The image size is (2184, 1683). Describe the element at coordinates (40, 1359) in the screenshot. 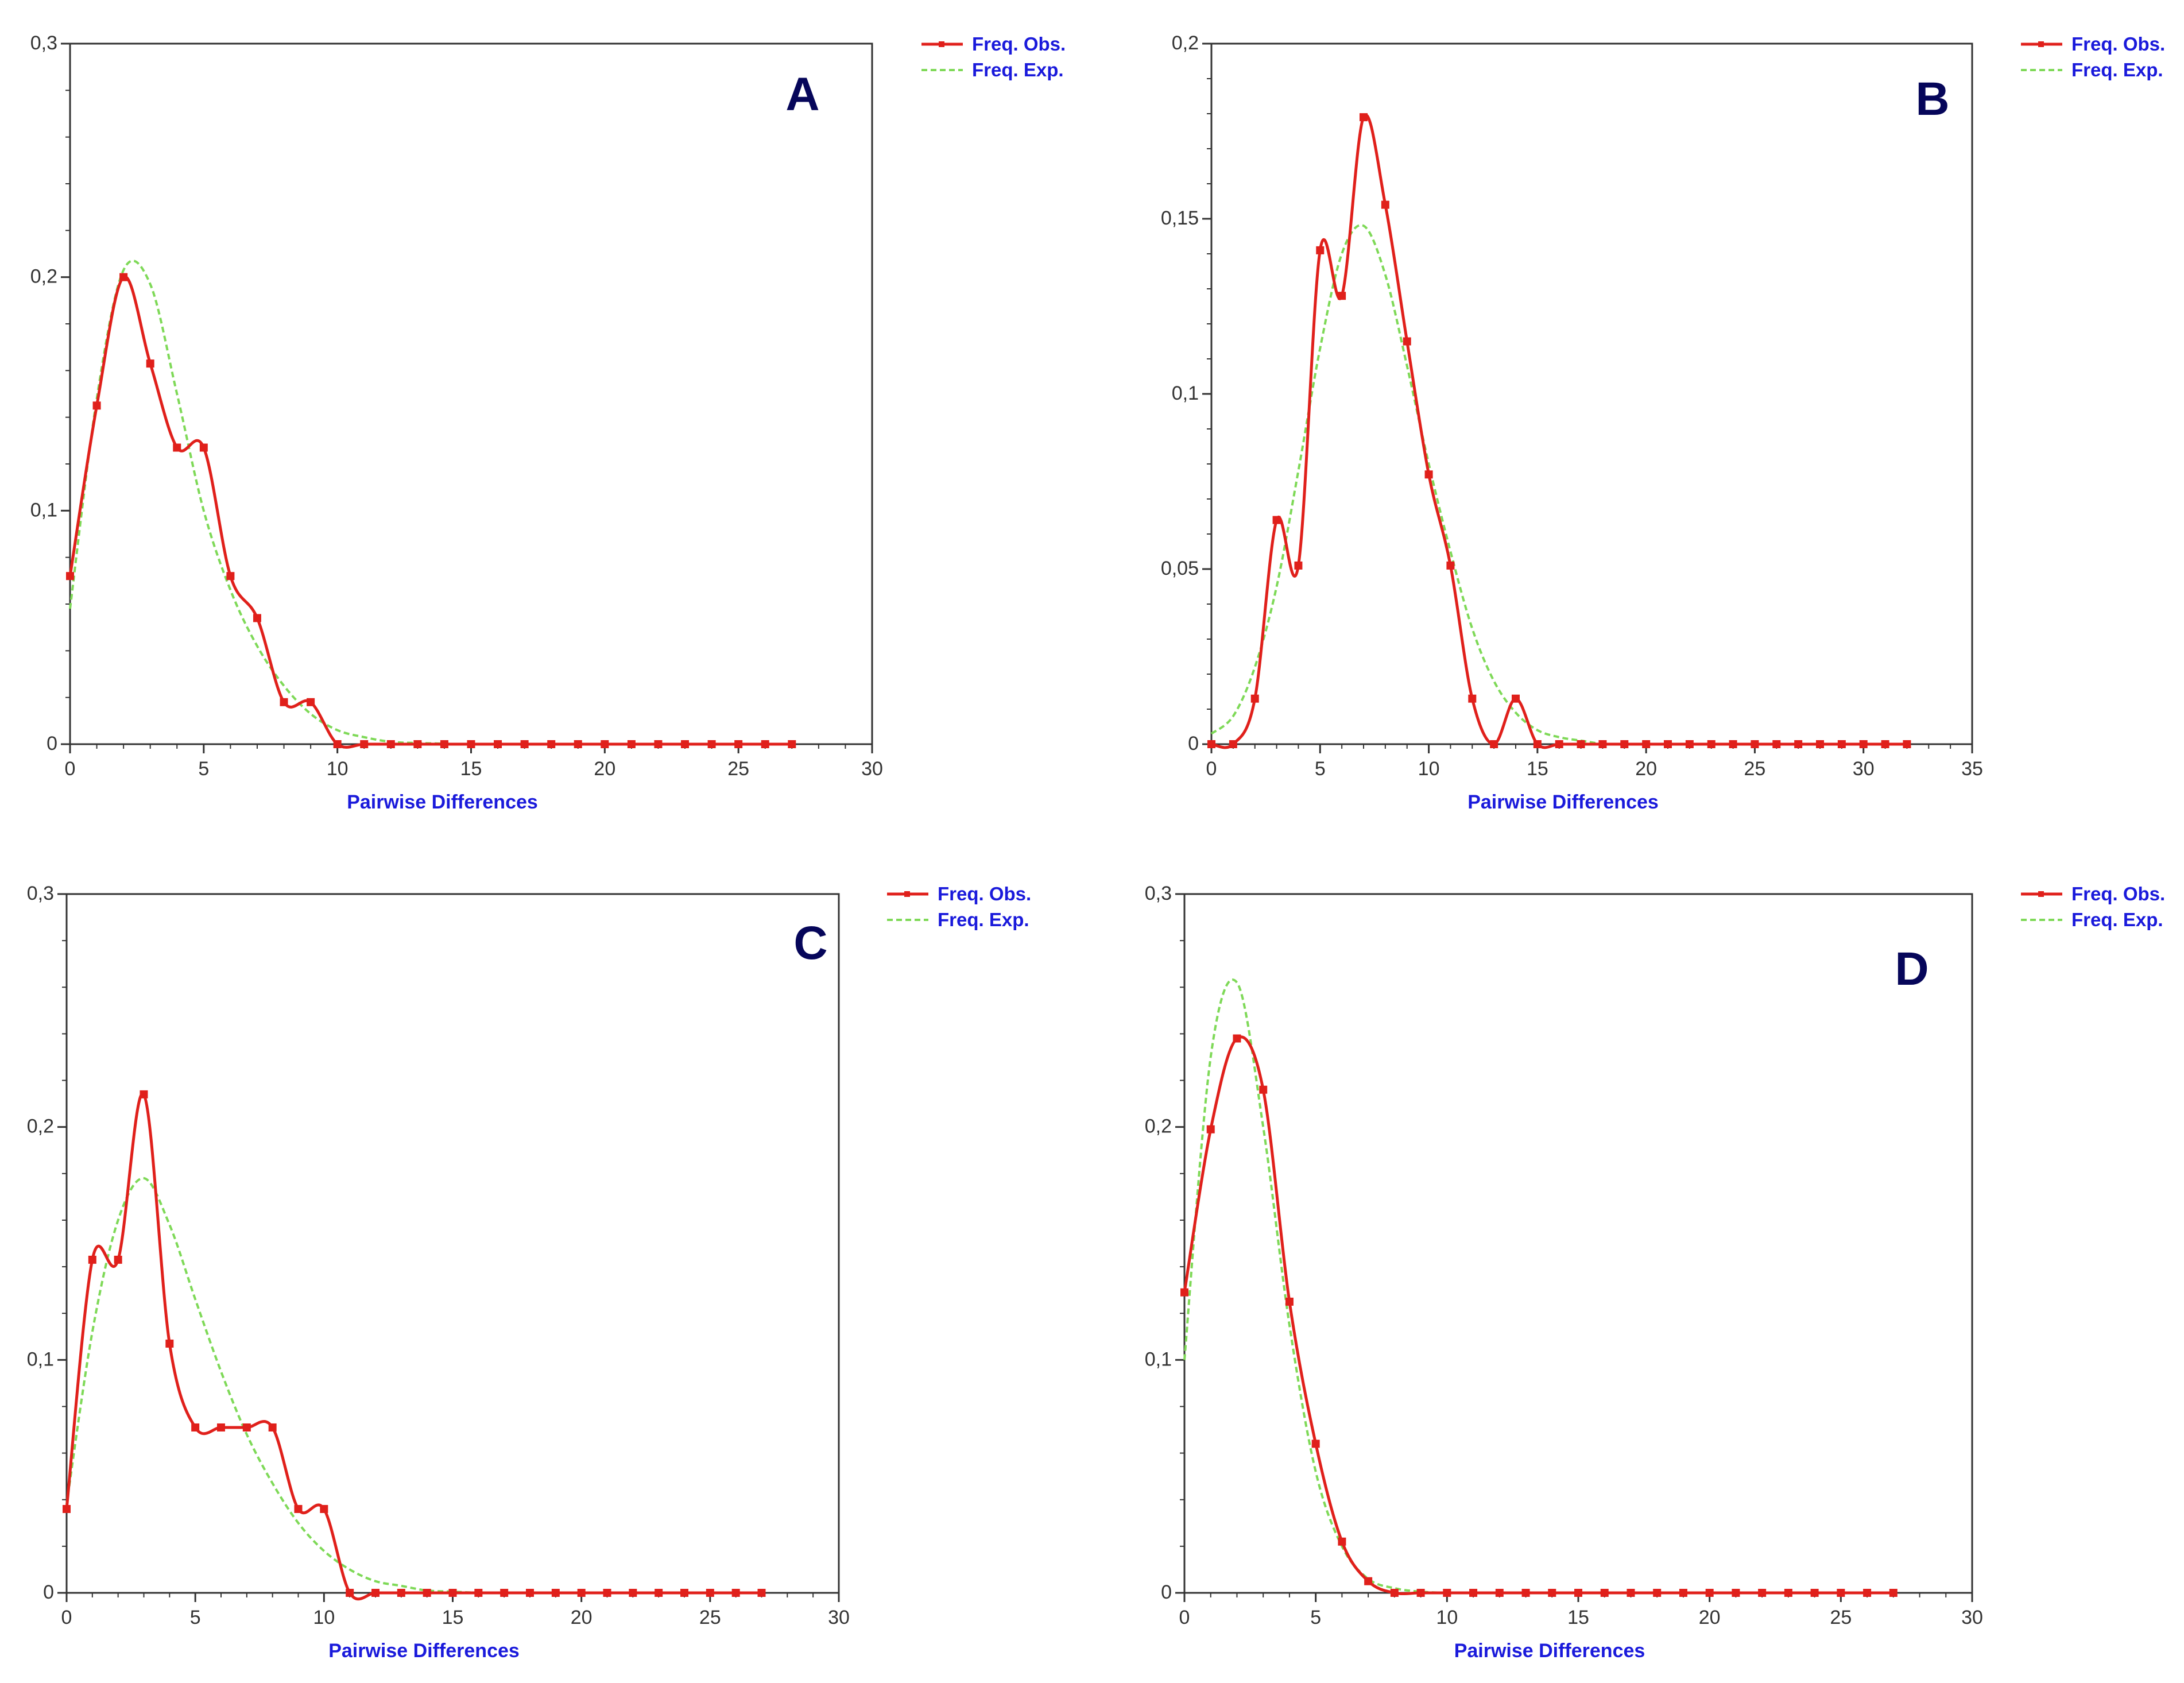

I see `y-tick-label: 0,1` at that location.